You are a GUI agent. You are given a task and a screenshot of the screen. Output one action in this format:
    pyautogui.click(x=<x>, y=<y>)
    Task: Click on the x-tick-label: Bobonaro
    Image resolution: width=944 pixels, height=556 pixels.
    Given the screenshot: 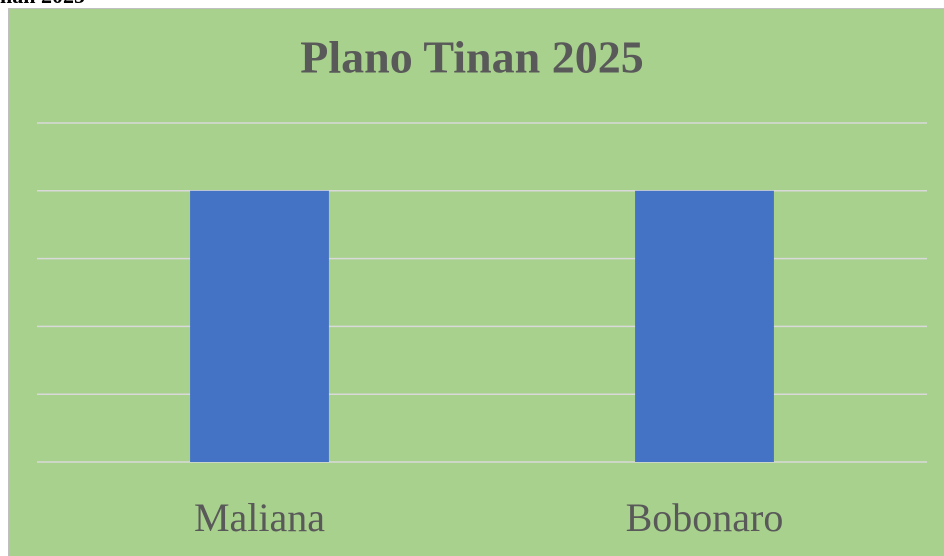 What is the action you would take?
    pyautogui.click(x=705, y=517)
    